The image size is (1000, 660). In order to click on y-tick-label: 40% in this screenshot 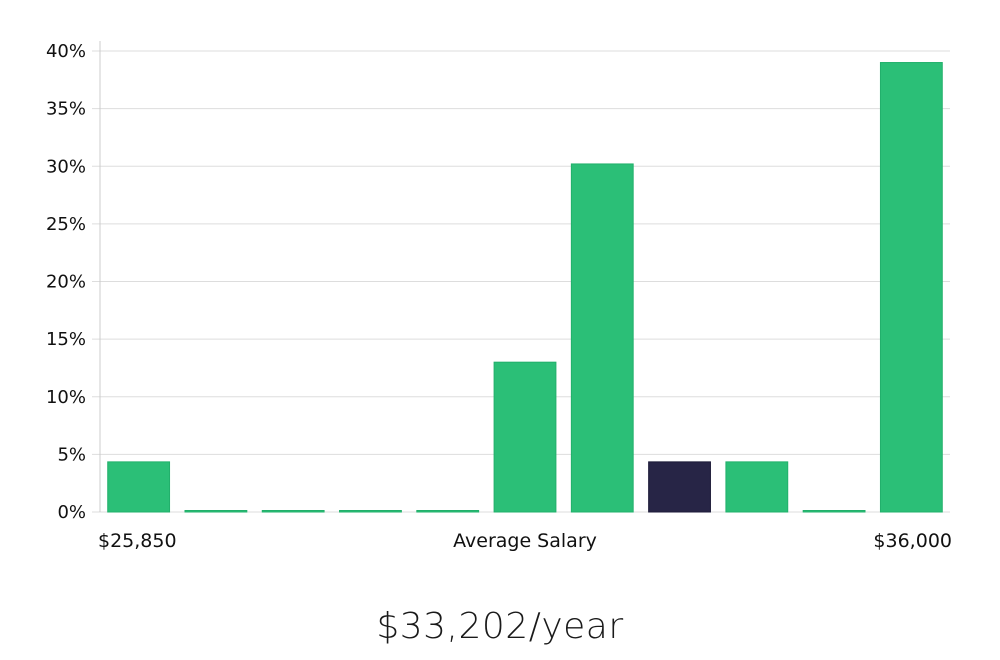, I will do `click(66, 51)`.